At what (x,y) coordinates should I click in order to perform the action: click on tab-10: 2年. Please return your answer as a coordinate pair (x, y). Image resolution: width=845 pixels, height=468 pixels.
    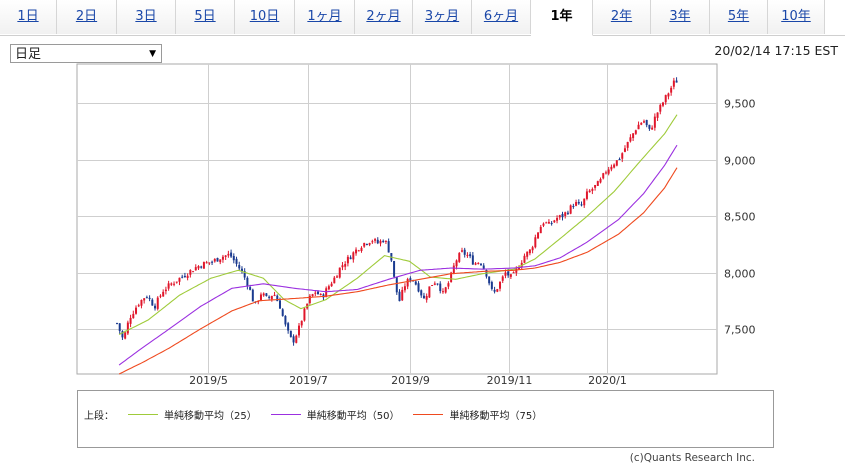
    Looking at the image, I should click on (622, 17).